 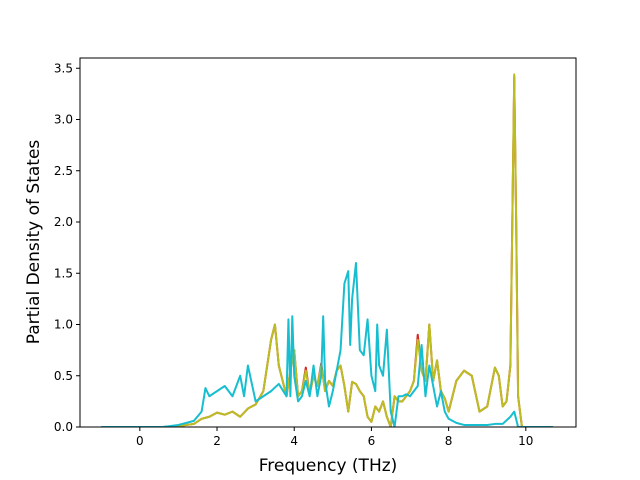 I want to click on x-tick-label: 0, so click(x=140, y=441).